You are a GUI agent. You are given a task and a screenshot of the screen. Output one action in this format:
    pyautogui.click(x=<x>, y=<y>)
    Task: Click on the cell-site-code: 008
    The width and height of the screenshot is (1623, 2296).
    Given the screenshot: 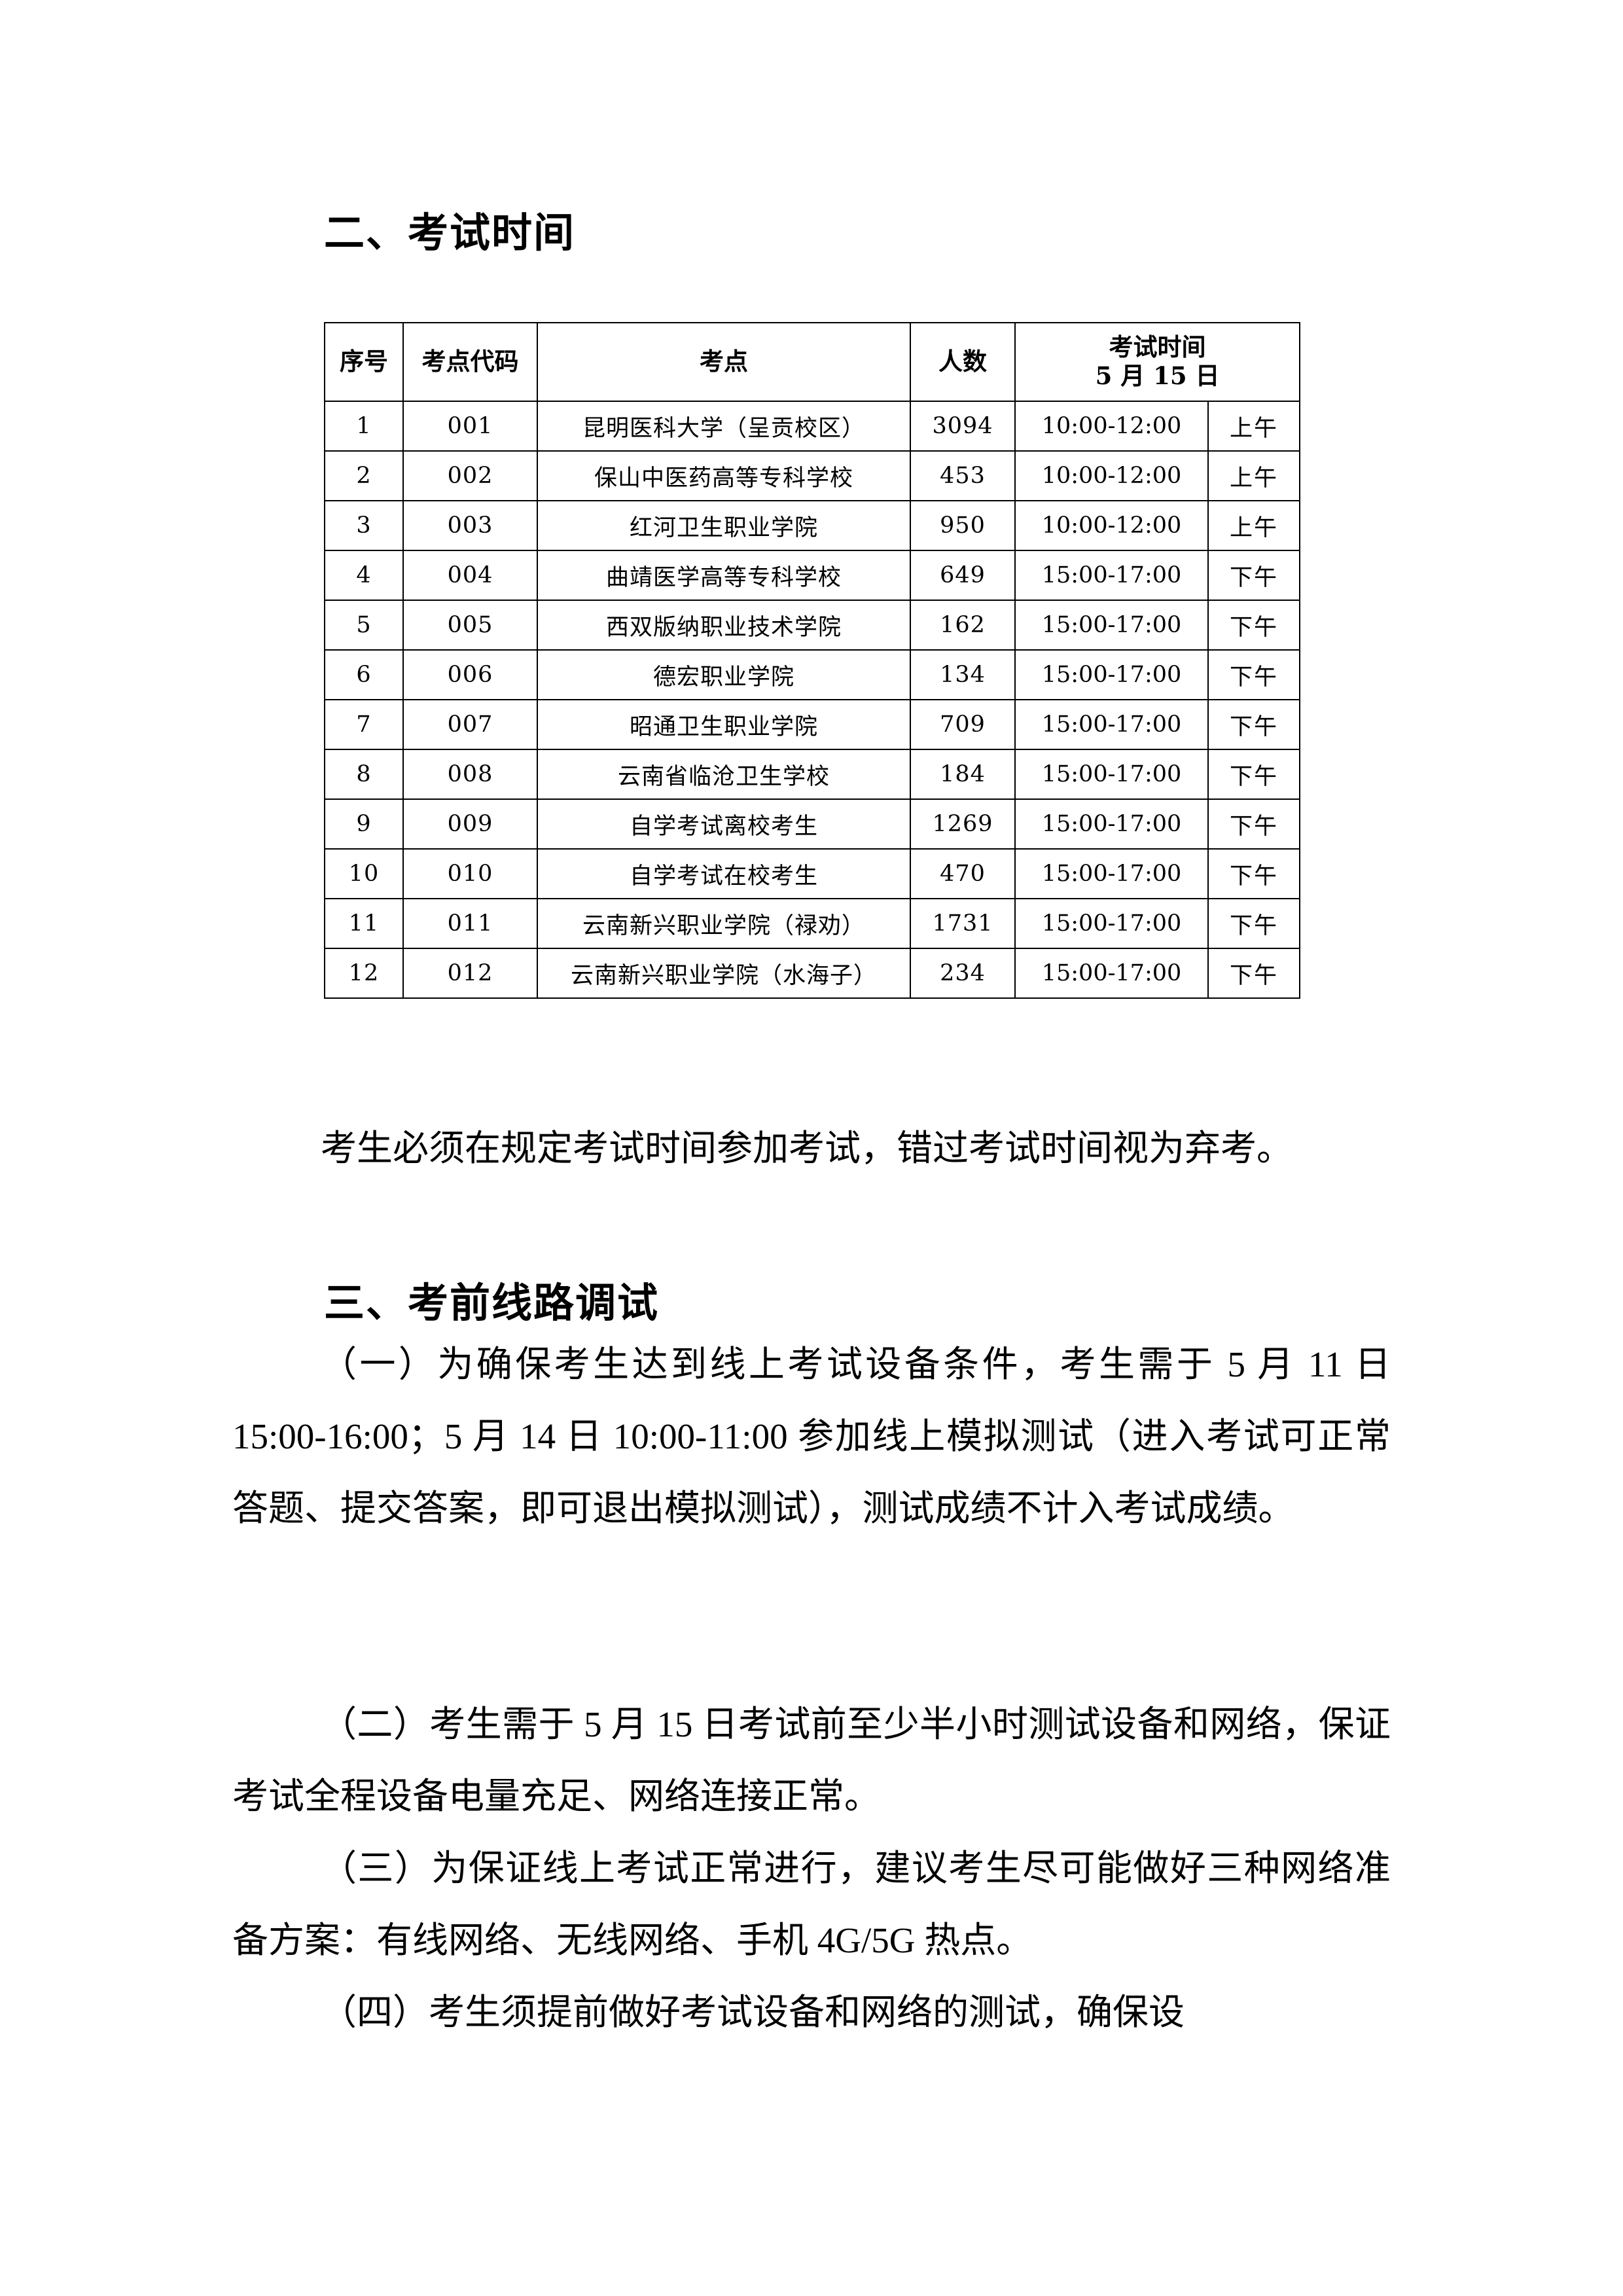 What is the action you would take?
    pyautogui.click(x=470, y=774)
    